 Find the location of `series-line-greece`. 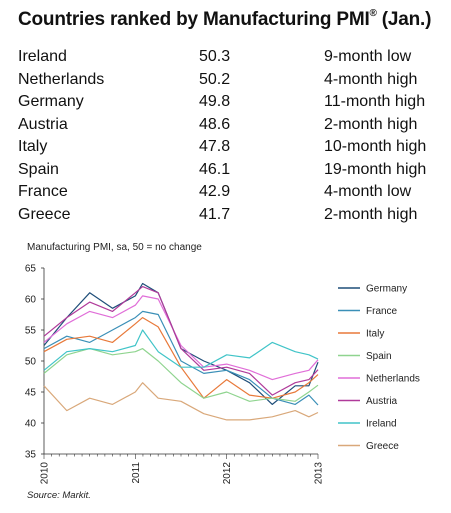

series-line-greece is located at coordinates (181, 401).